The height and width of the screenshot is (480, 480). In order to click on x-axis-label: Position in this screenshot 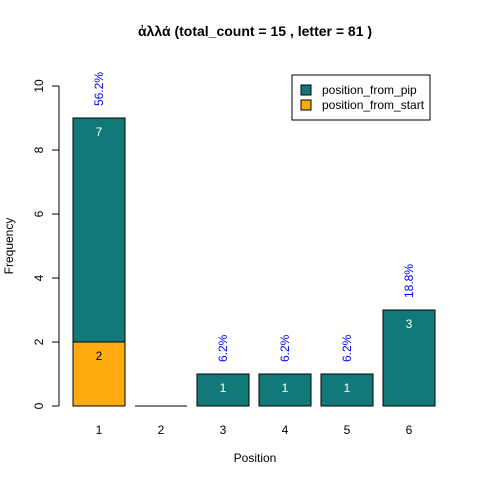, I will do `click(255, 458)`.